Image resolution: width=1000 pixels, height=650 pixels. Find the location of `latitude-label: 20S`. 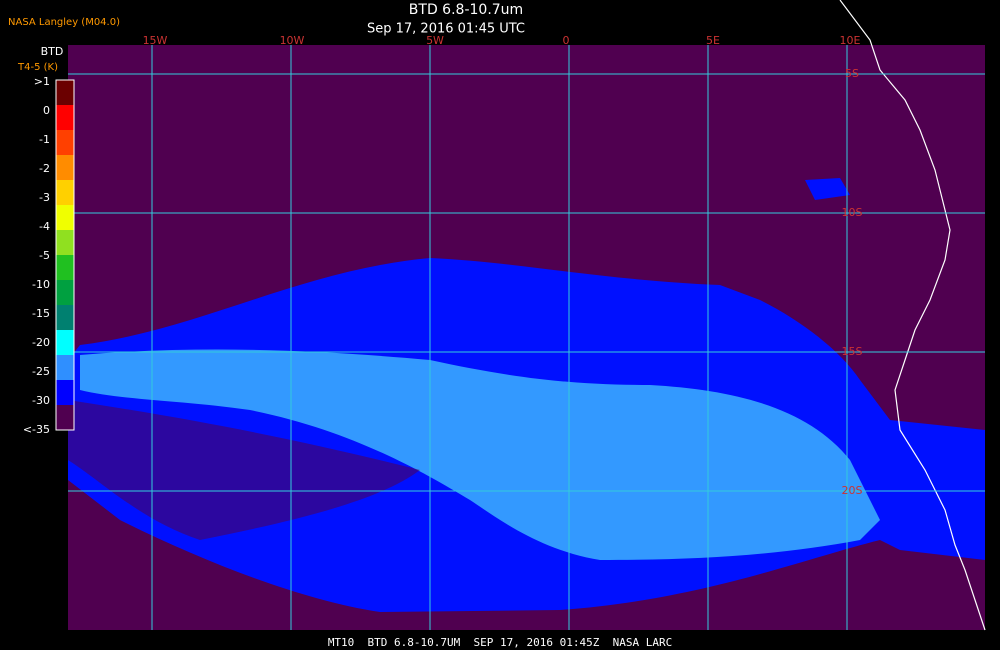

latitude-label: 20S is located at coordinates (852, 490).